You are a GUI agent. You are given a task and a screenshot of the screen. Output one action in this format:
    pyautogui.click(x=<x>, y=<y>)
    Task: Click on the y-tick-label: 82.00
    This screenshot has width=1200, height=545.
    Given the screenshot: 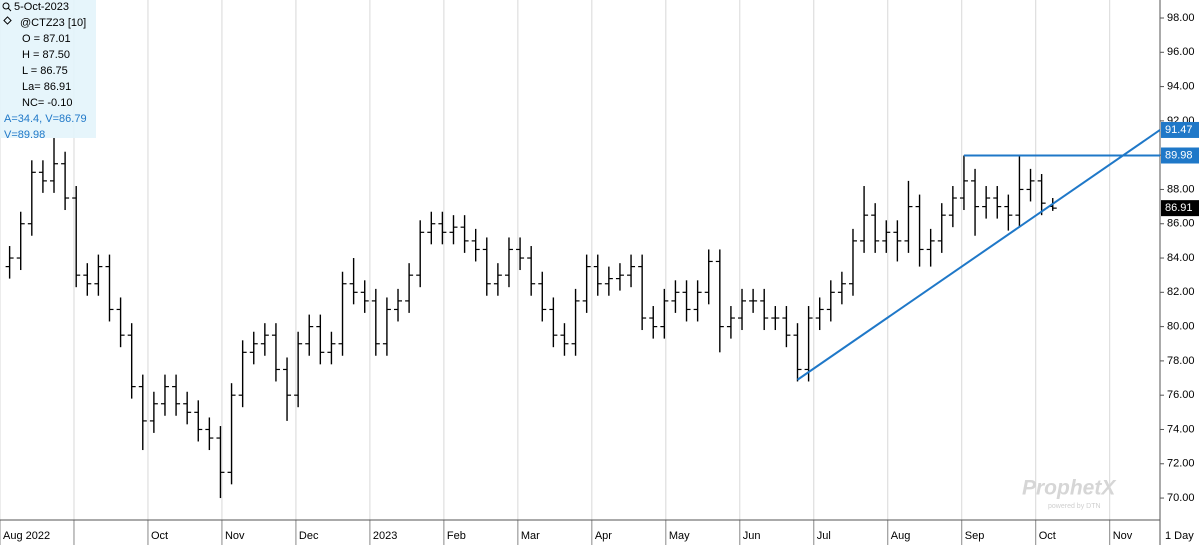 What is the action you would take?
    pyautogui.click(x=1181, y=292)
    